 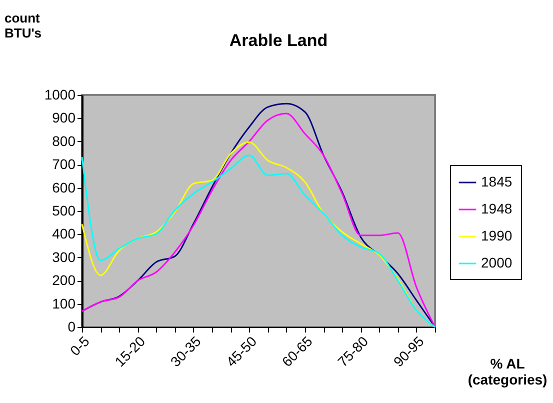 What do you see at coordinates (64, 303) in the screenshot?
I see `y-tick-label: 100` at bounding box center [64, 303].